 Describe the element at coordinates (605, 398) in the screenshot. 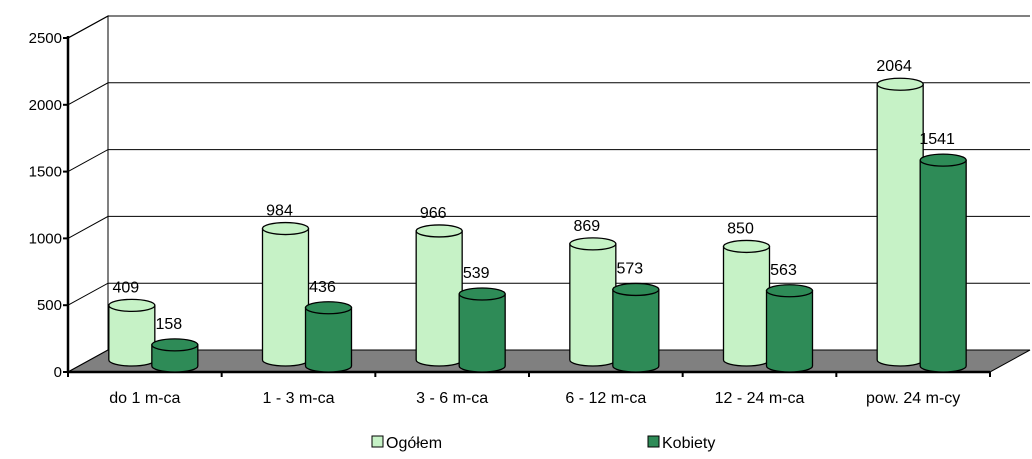

I see `x-category-label: 6 - 12 m-ca` at that location.